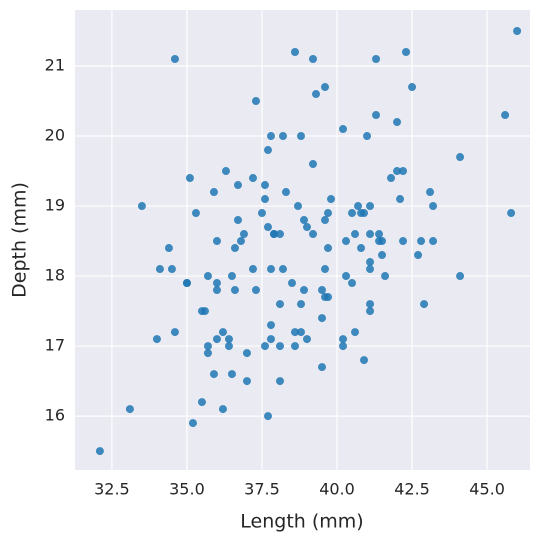 The image size is (549, 543). I want to click on y-axis-label: Depth (mm), so click(20, 240).